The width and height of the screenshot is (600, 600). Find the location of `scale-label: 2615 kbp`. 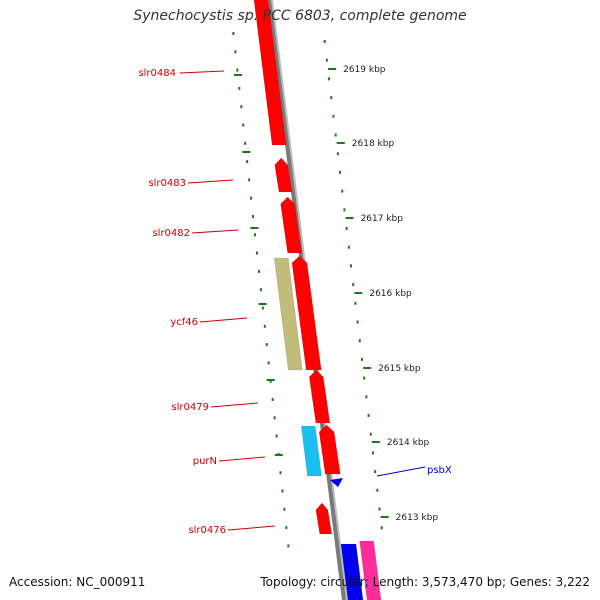

scale-label: 2615 kbp is located at coordinates (399, 369).